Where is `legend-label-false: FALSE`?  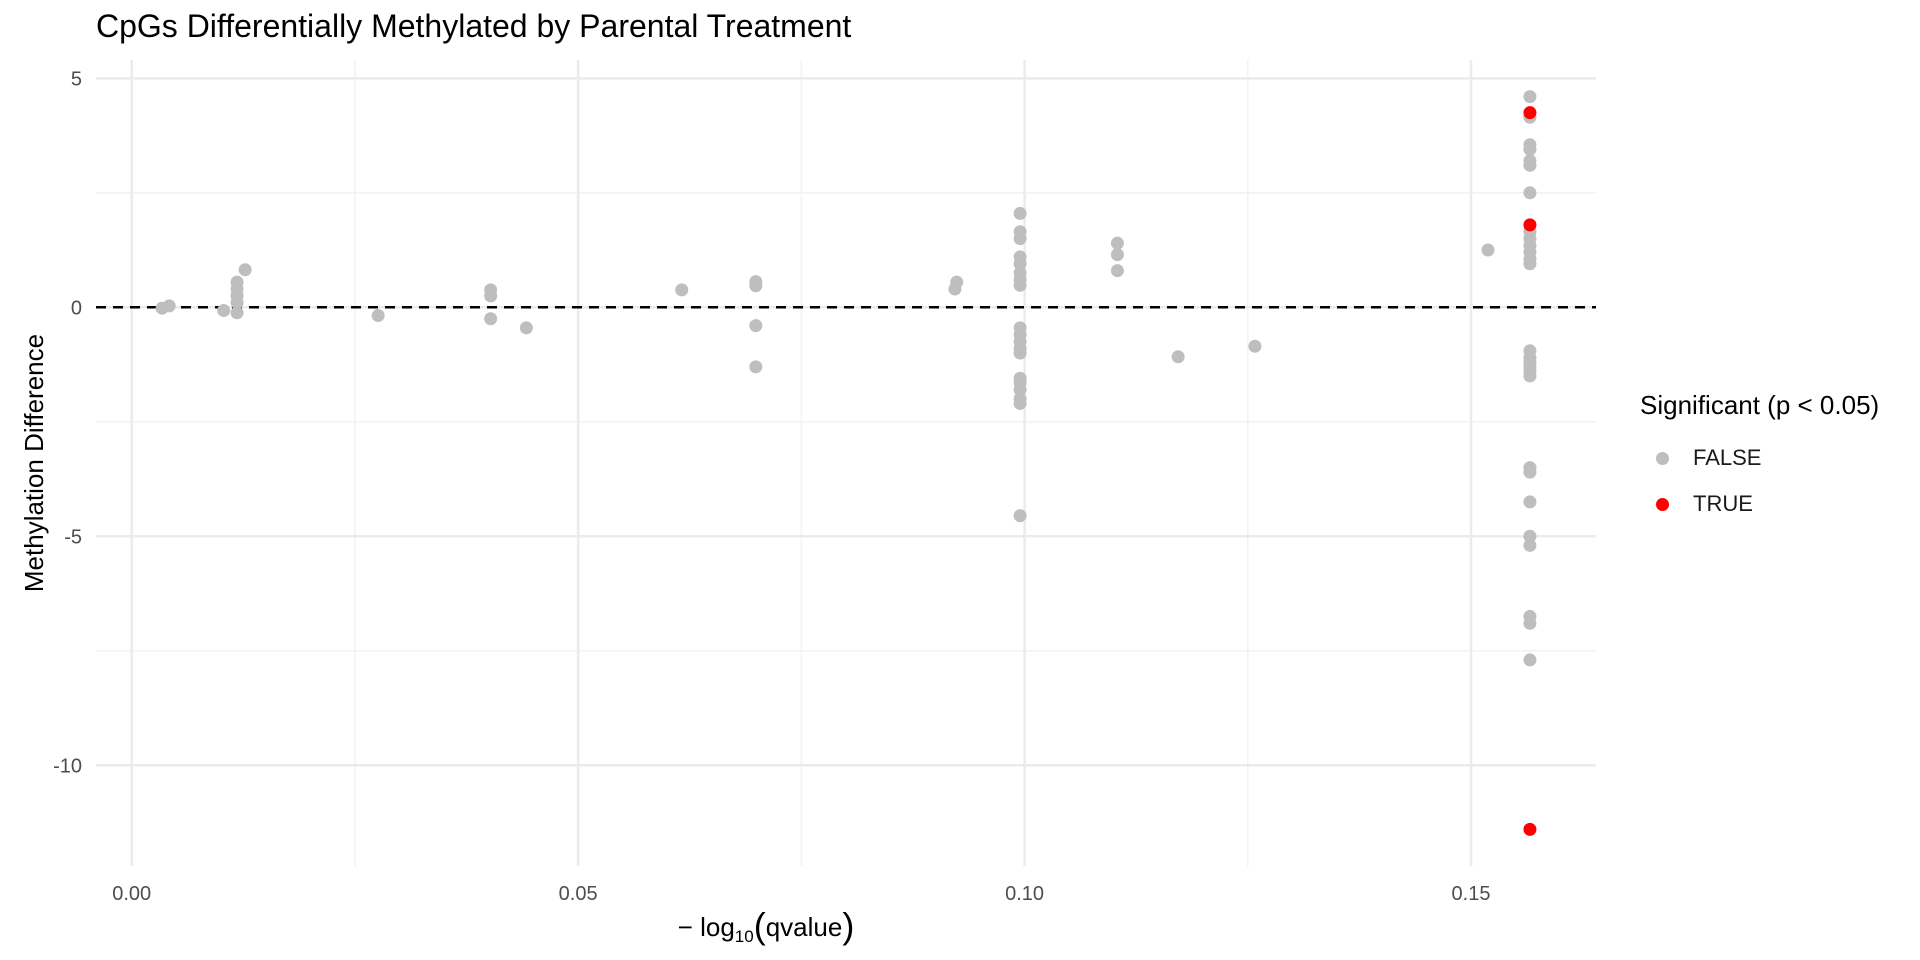
legend-label-false: FALSE is located at coordinates (1727, 457).